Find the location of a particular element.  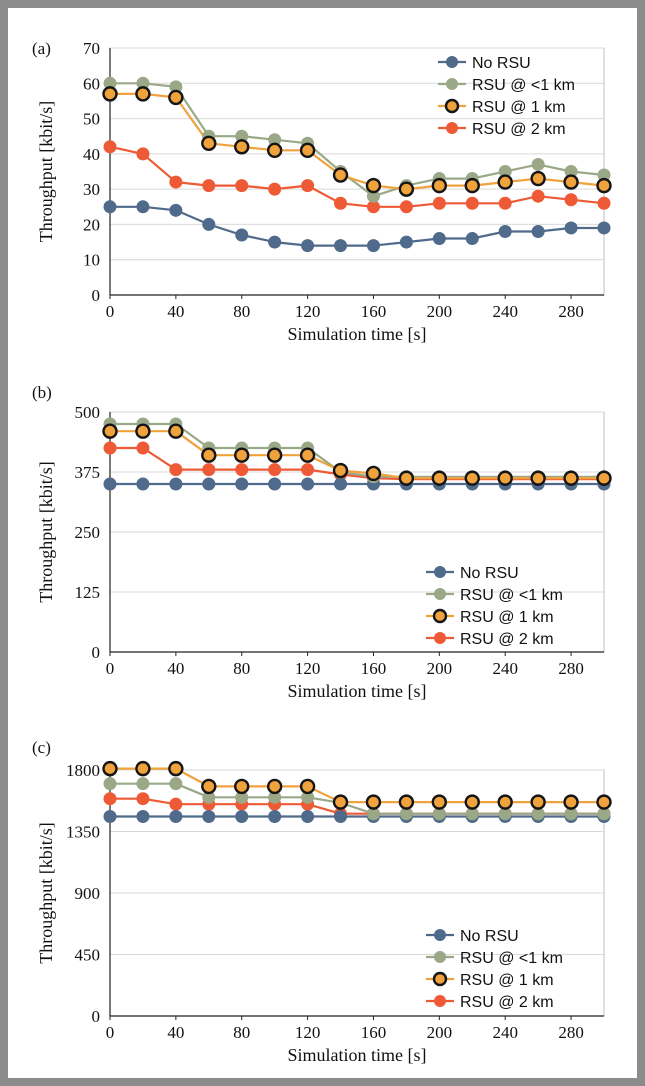

y-tick-label: 1350 is located at coordinates (83, 832).